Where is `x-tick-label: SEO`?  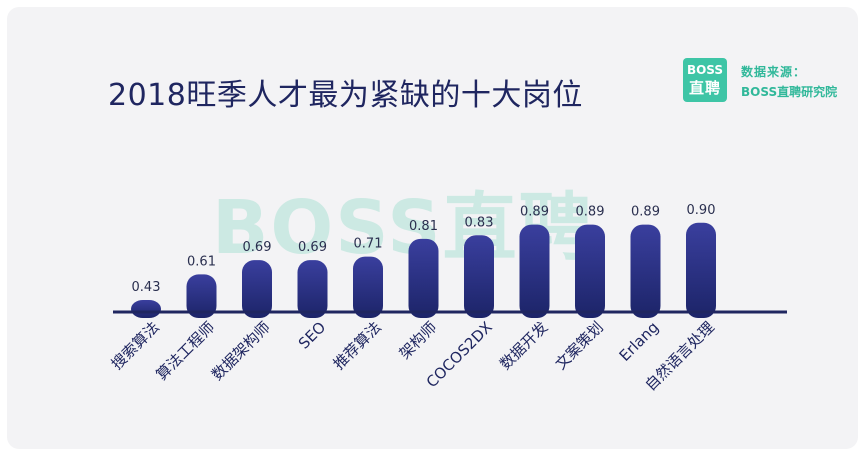
x-tick-label: SEO is located at coordinates (312, 335).